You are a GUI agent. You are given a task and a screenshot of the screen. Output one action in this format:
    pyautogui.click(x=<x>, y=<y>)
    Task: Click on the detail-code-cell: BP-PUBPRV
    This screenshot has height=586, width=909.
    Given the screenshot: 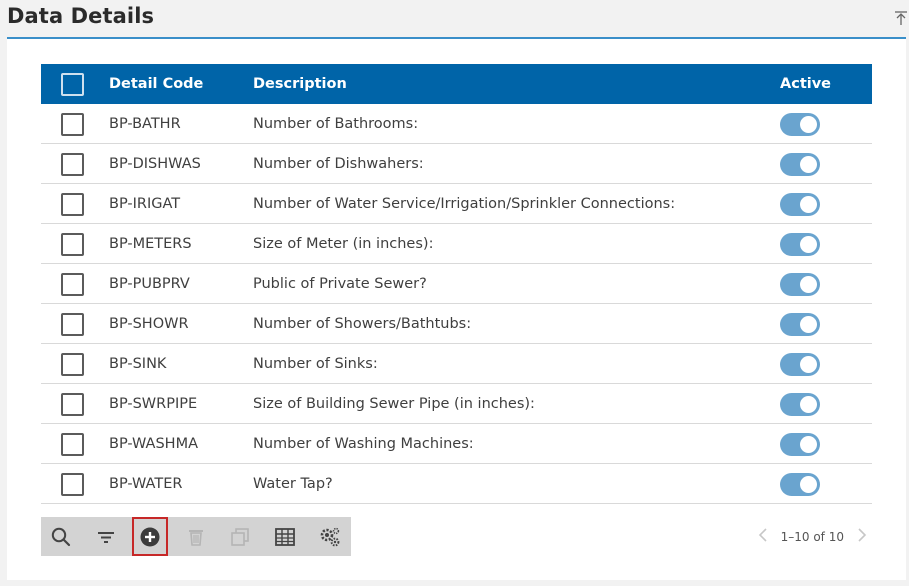 What is the action you would take?
    pyautogui.click(x=149, y=284)
    